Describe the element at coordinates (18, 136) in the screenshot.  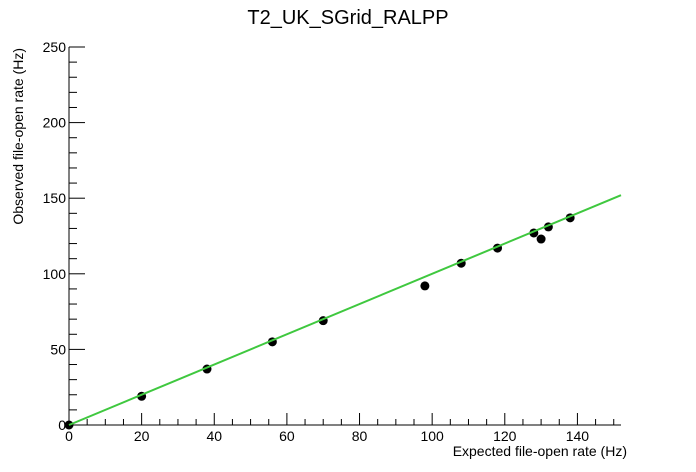
I see `y-axis-label: Observed file-open rate (Hz)` at that location.